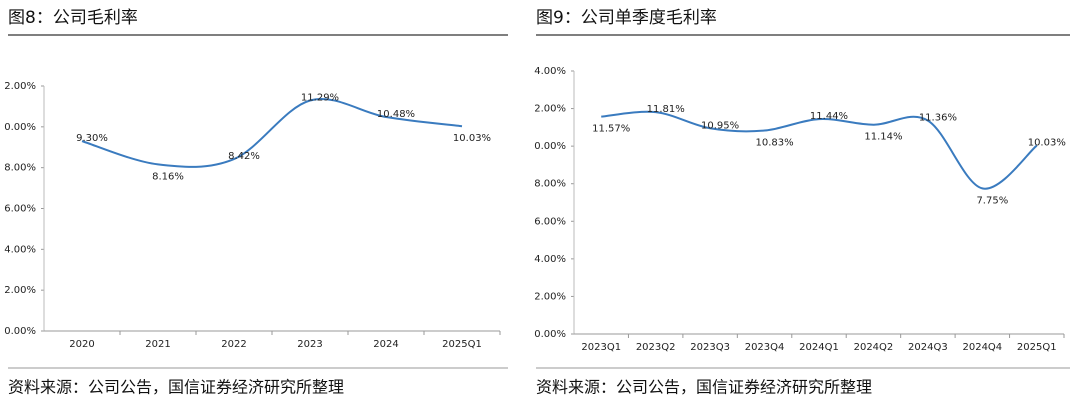  What do you see at coordinates (928, 347) in the screenshot?
I see `x-tick-label: 2024Q3` at bounding box center [928, 347].